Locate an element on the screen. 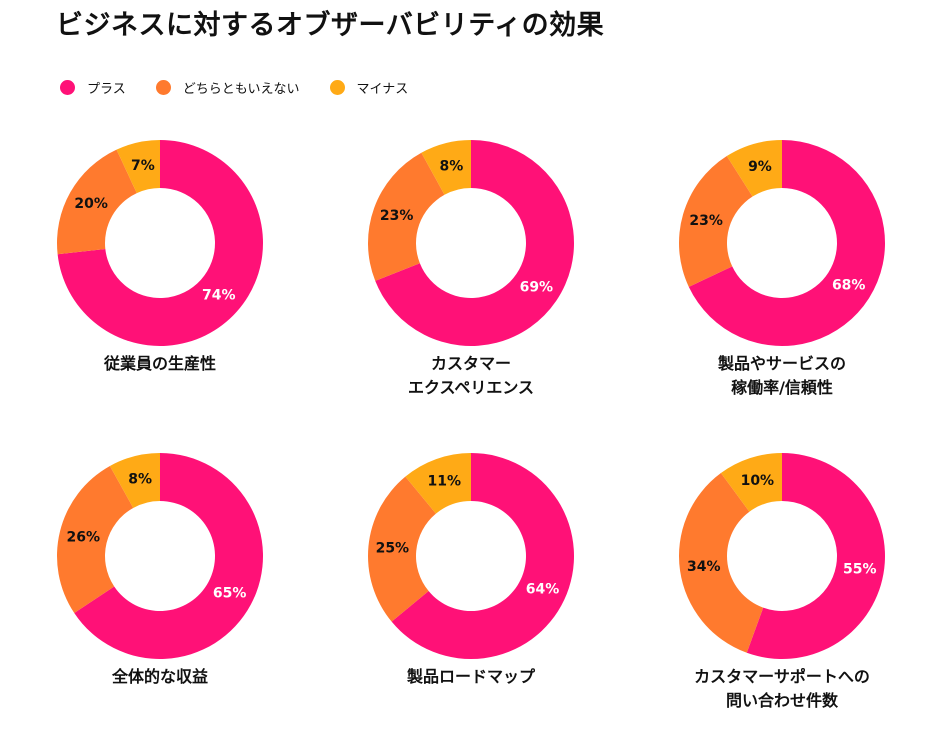  data-label-minus-1: 7% is located at coordinates (143, 166).